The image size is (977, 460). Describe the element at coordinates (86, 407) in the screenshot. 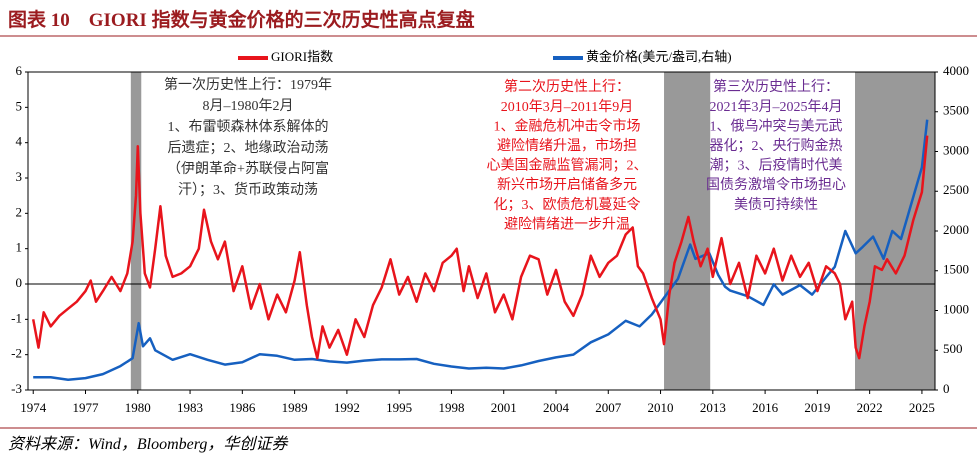

I see `x-tick-label: 1977` at that location.